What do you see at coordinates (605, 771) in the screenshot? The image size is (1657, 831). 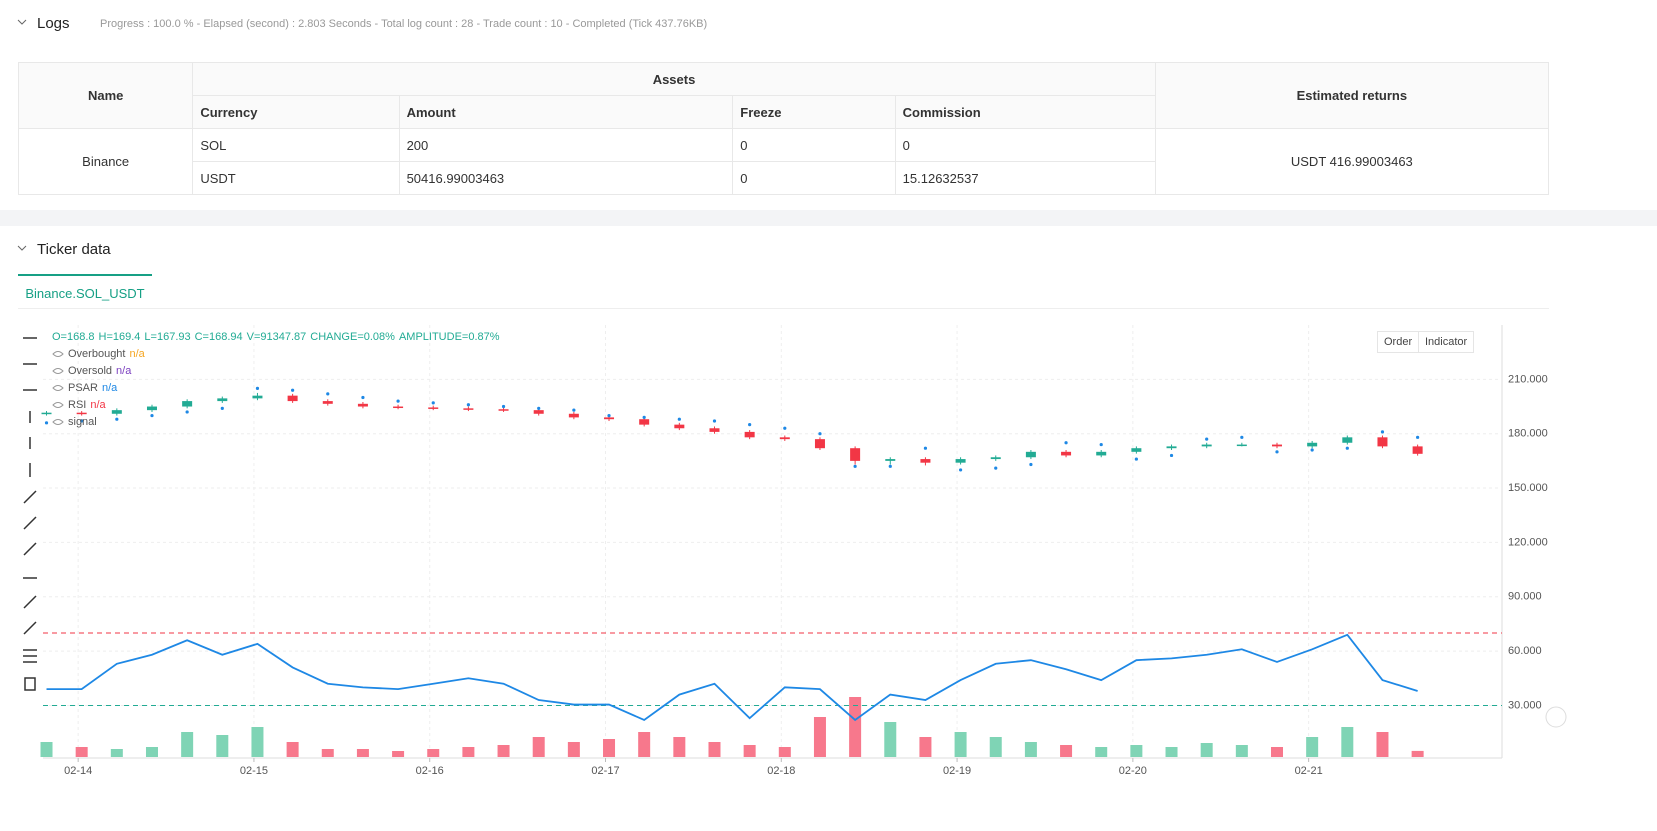 I see `x-tick-label: 02-17` at bounding box center [605, 771].